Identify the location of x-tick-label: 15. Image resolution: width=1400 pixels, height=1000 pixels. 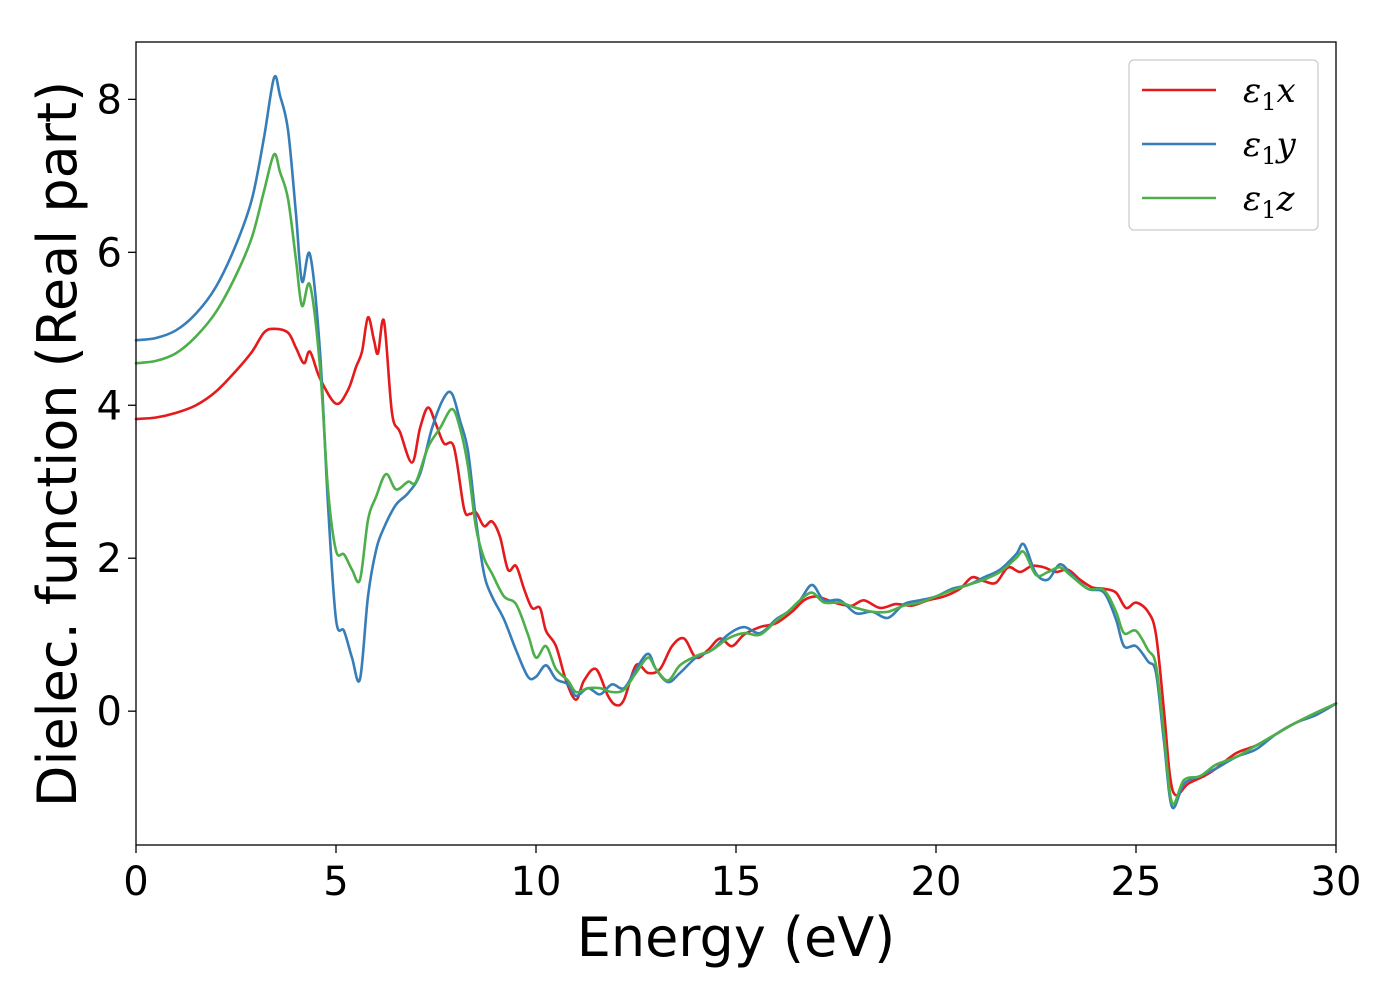
(736, 882).